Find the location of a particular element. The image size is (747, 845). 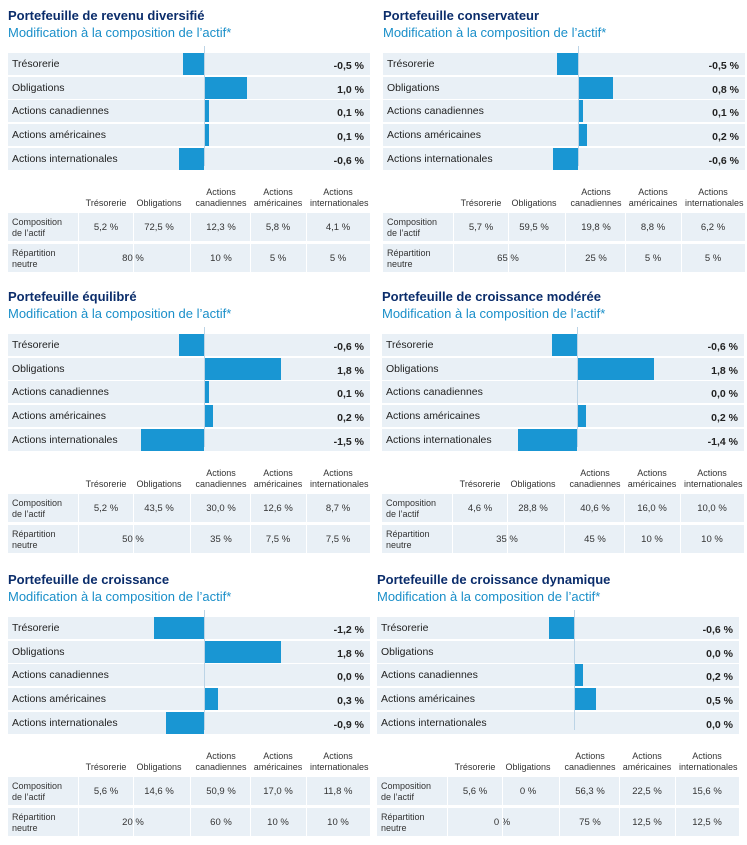

table-cell: 10,0 % is located at coordinates (712, 508).